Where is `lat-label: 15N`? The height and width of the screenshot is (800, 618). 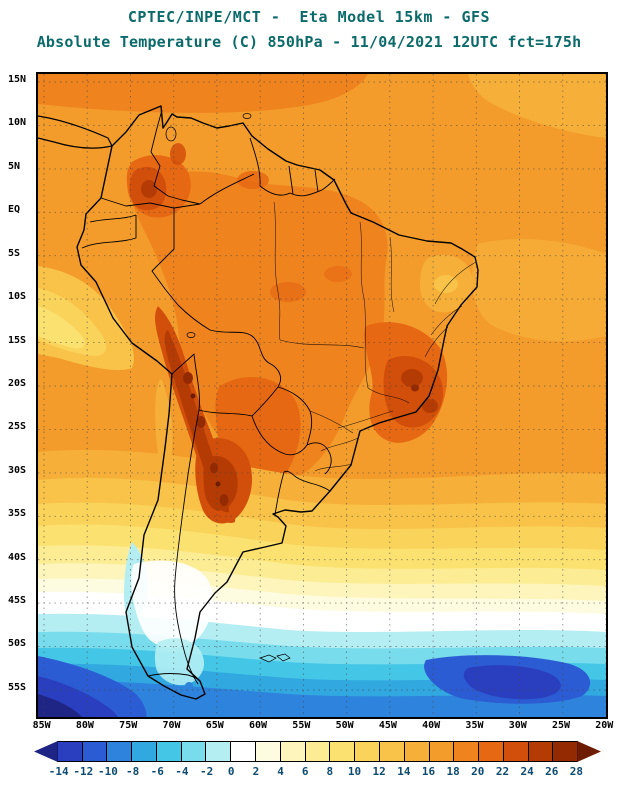 lat-label: 15N is located at coordinates (17, 79).